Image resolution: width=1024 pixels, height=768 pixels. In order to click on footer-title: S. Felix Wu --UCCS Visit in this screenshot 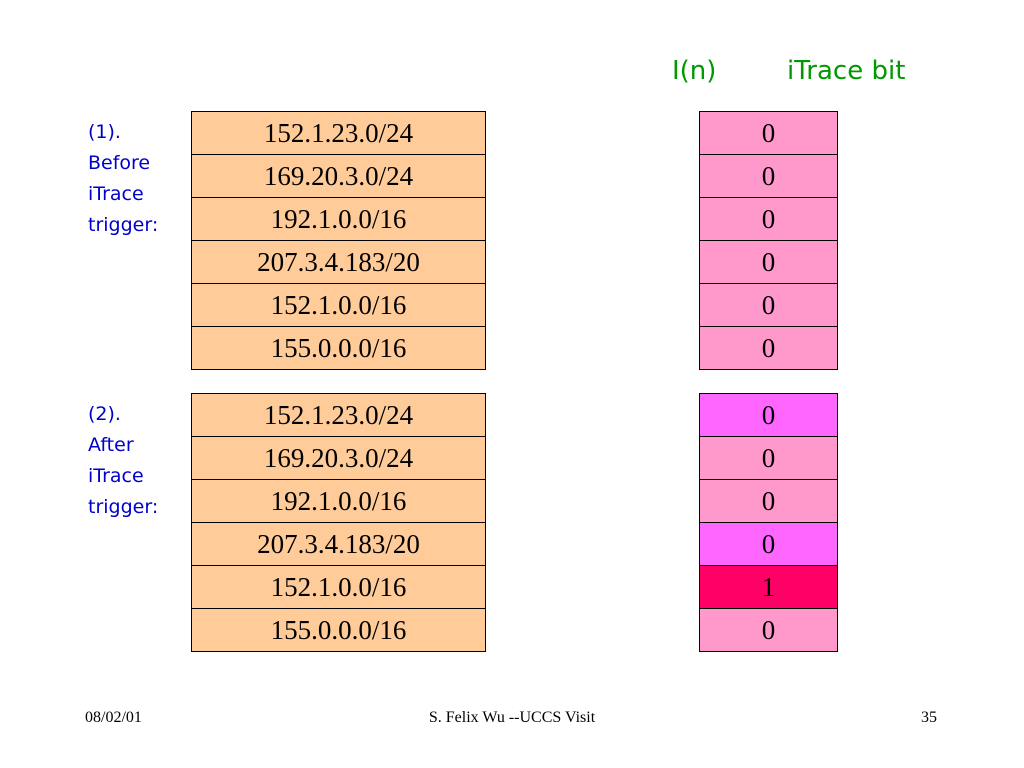, I will do `click(512, 717)`.